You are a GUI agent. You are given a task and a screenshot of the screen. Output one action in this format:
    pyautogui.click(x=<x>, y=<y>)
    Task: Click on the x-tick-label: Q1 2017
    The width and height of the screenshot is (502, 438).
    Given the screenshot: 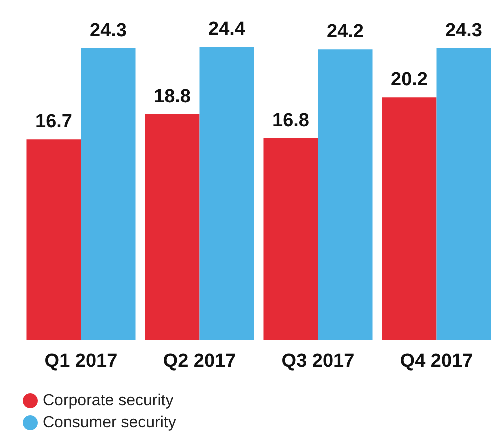 What is the action you would take?
    pyautogui.click(x=81, y=361)
    